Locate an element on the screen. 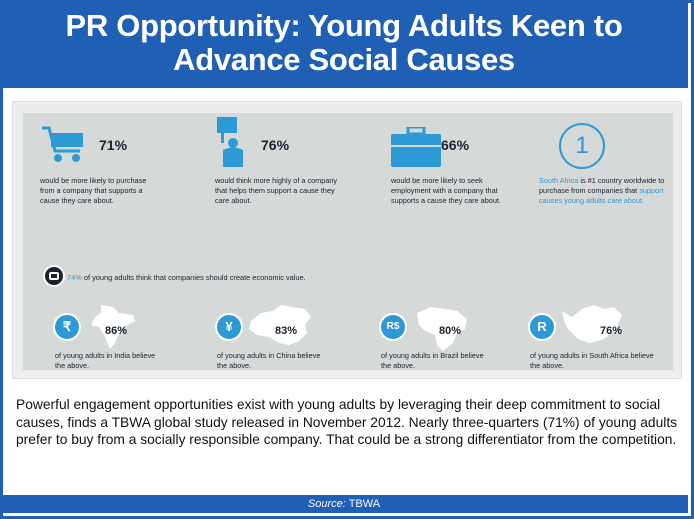 This screenshot has height=519, width=694. economic-value-percent: 74% is located at coordinates (74, 277).